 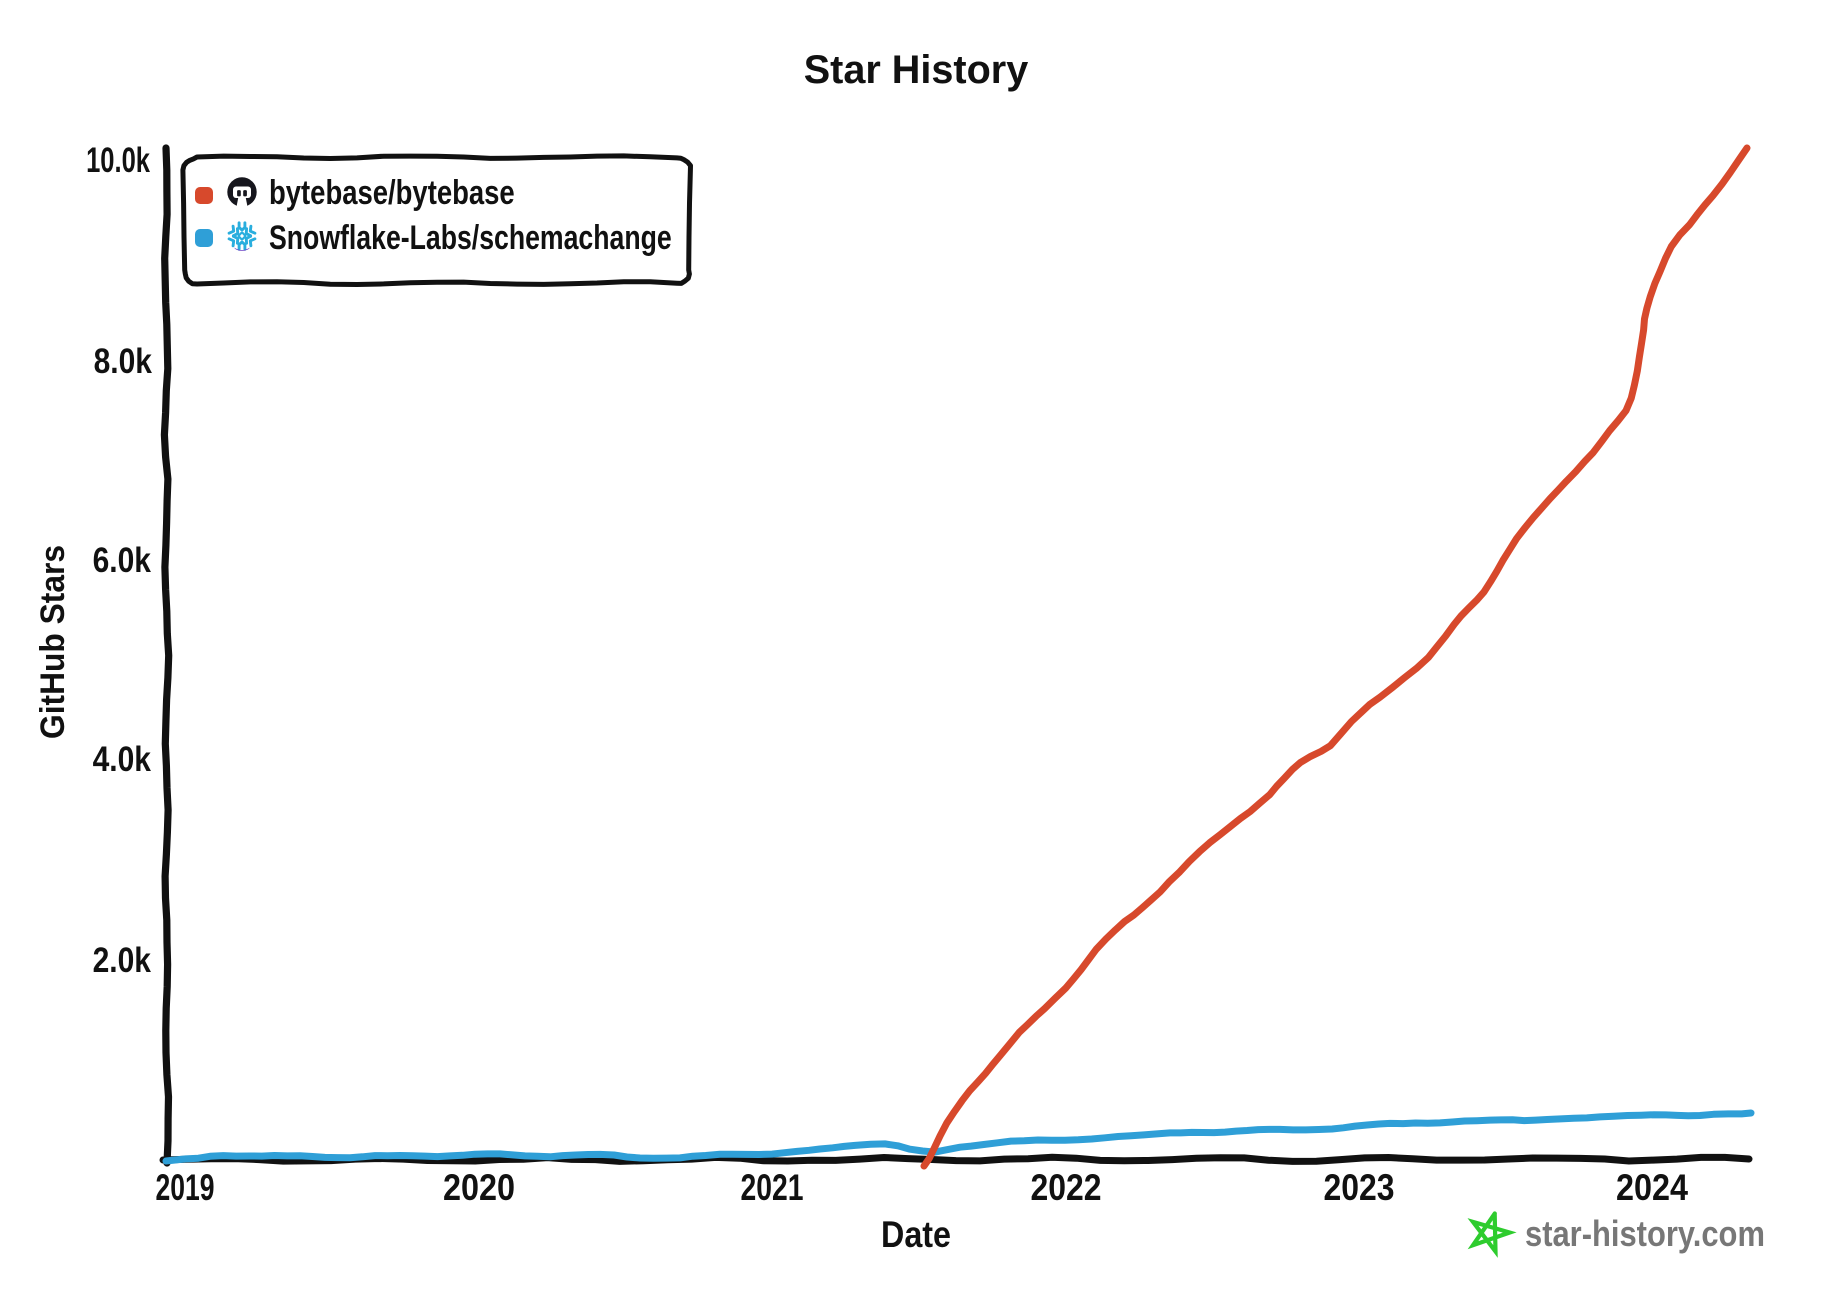 I want to click on svg-text: 2020, so click(x=479, y=1188).